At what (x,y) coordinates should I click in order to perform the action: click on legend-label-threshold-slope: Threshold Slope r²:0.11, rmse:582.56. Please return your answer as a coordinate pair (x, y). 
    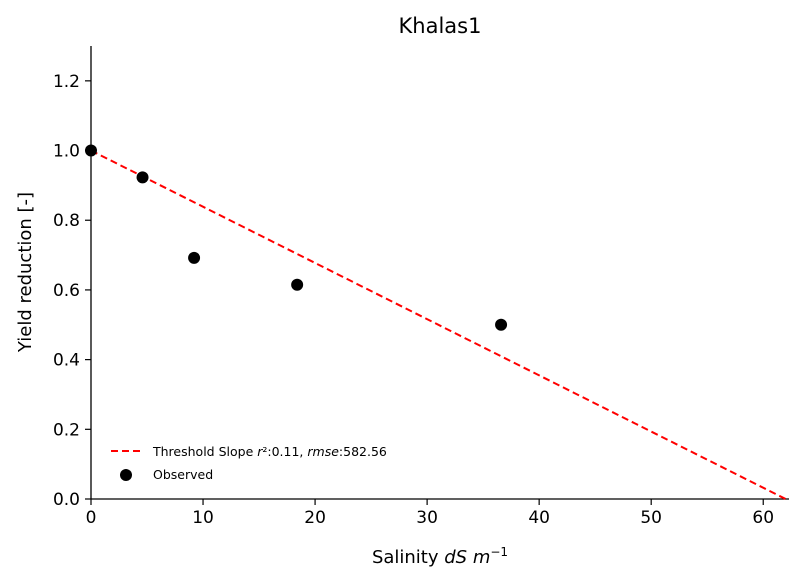
    Looking at the image, I should click on (269, 451).